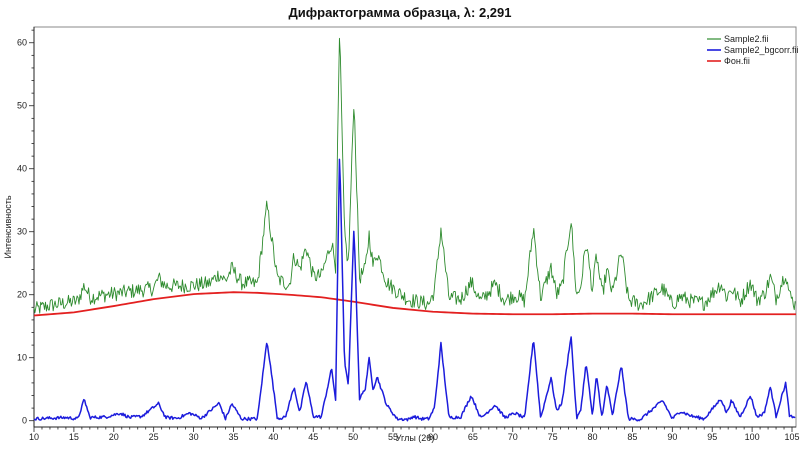  I want to click on legend-label-background: Фон.fii, so click(737, 61).